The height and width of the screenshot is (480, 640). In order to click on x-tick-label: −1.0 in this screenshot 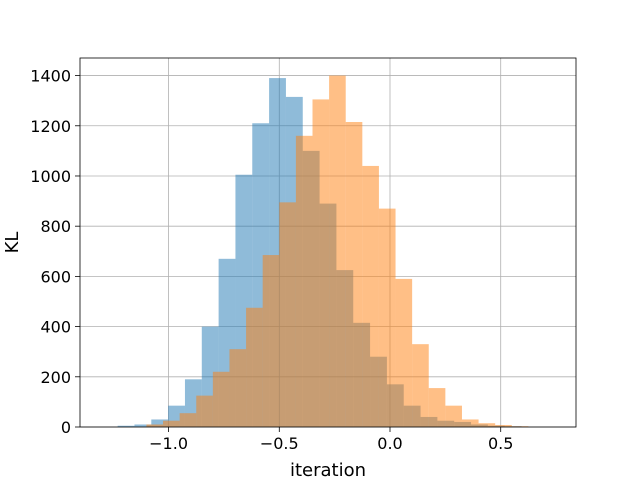, I will do `click(168, 443)`.